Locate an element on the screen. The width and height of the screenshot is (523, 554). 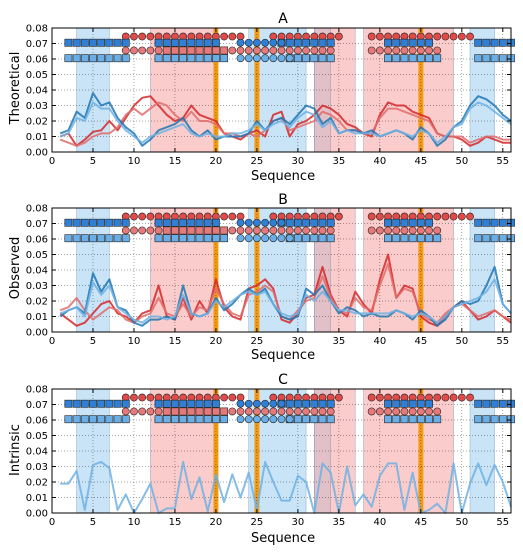
panel-c-xlabel: Sequence is located at coordinates (283, 538).